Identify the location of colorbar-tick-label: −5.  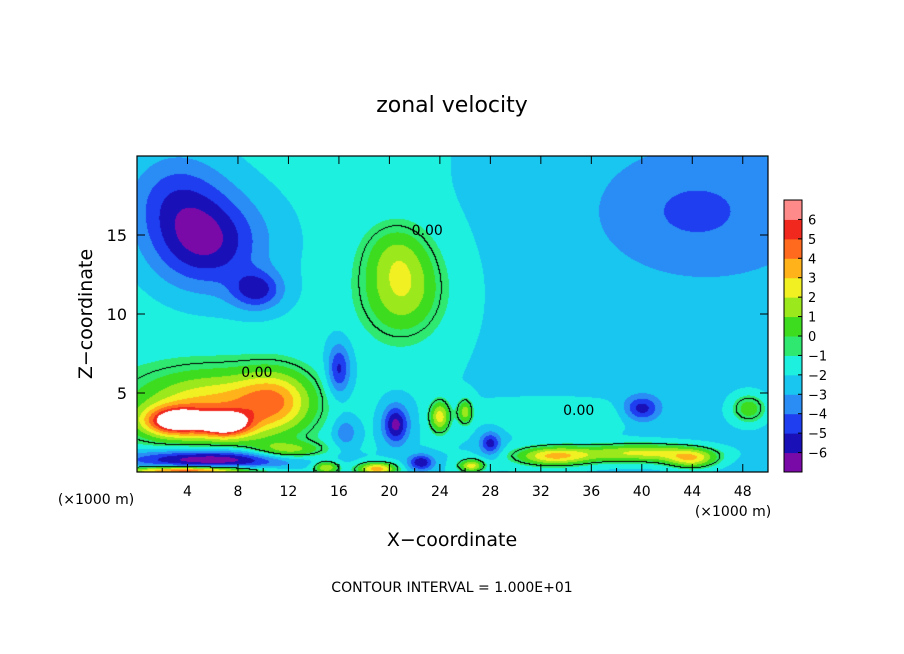
(817, 434).